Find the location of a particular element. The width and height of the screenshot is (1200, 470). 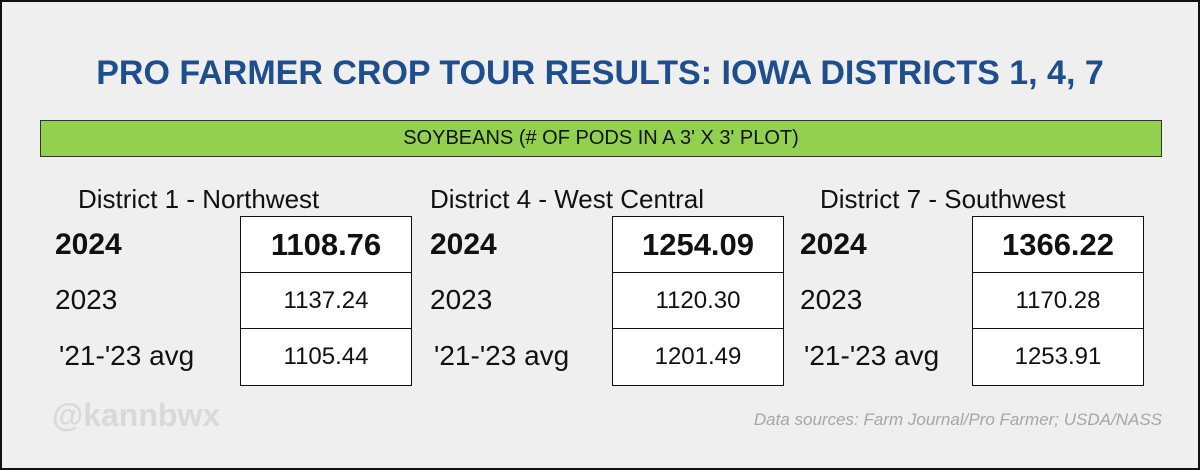

district-name: District 4 - West Central is located at coordinates (567, 199).